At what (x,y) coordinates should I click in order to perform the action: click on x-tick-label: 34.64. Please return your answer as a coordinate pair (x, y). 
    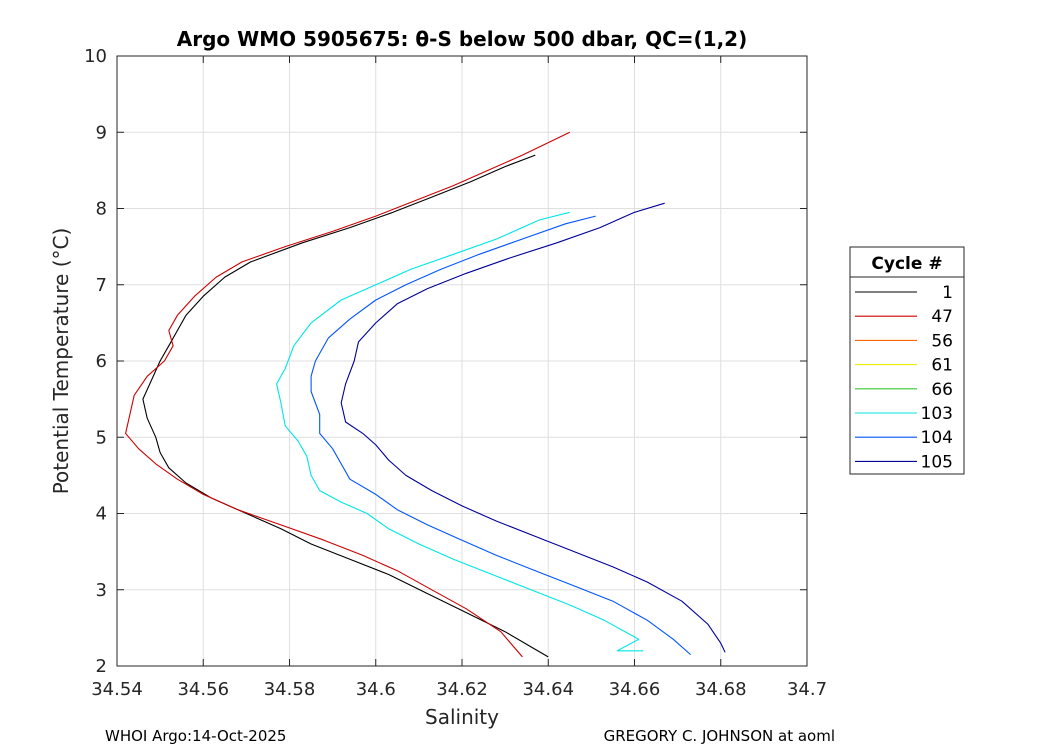
    Looking at the image, I should click on (548, 689).